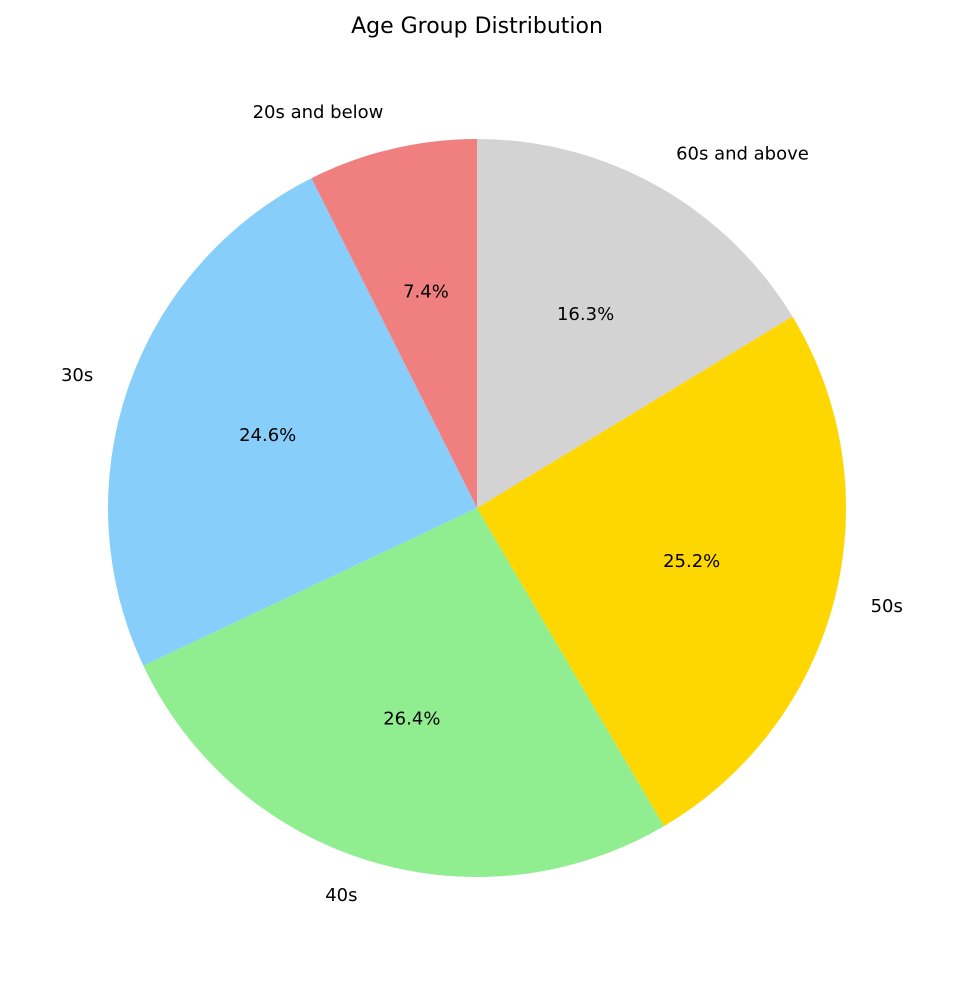  I want to click on slice-label-30s: 30s, so click(77, 375).